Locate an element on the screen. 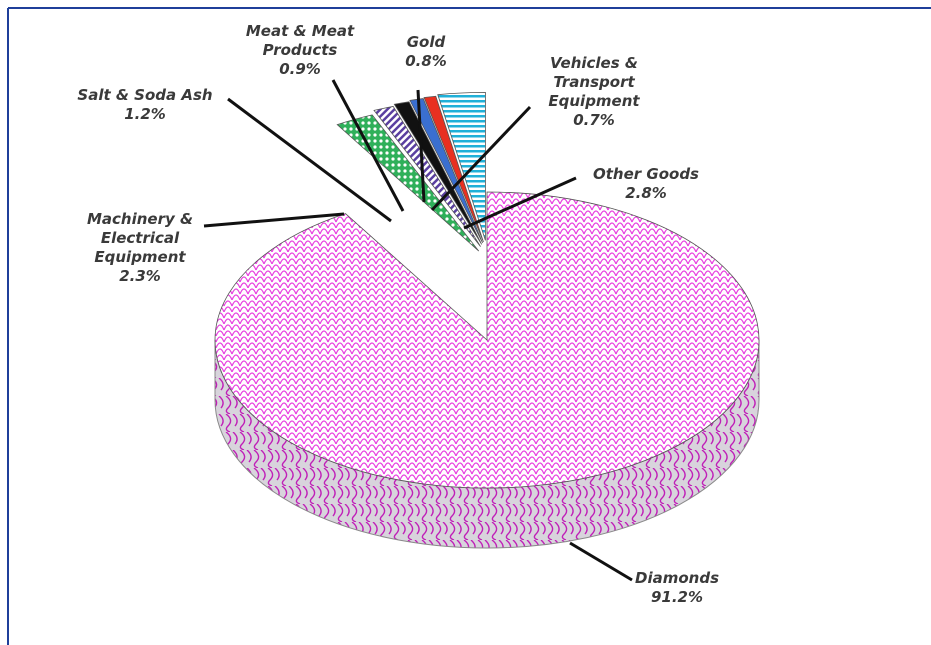  label-salt-soda-ash: Salt & Soda Ash 1.2% is located at coordinates (144, 104).